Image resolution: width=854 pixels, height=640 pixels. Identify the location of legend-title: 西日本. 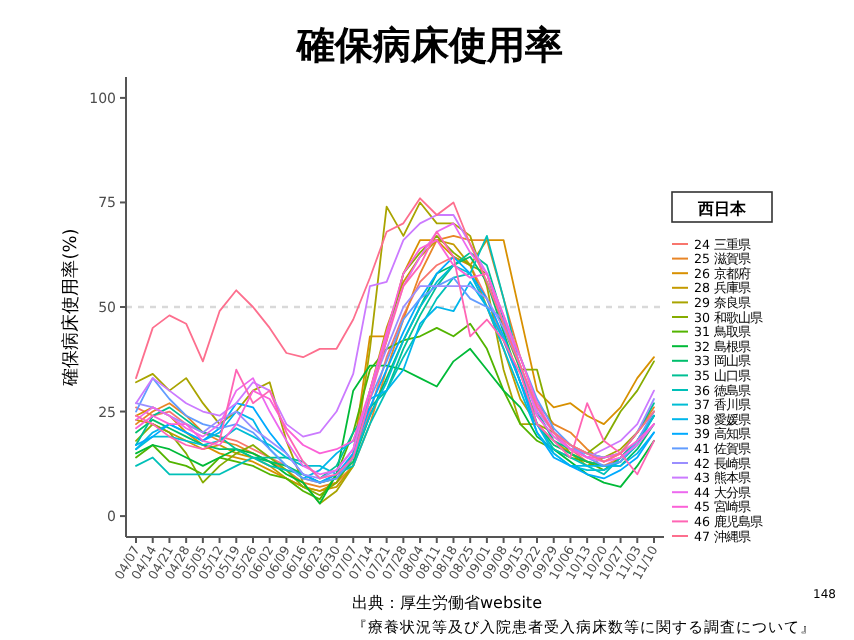
(722, 209).